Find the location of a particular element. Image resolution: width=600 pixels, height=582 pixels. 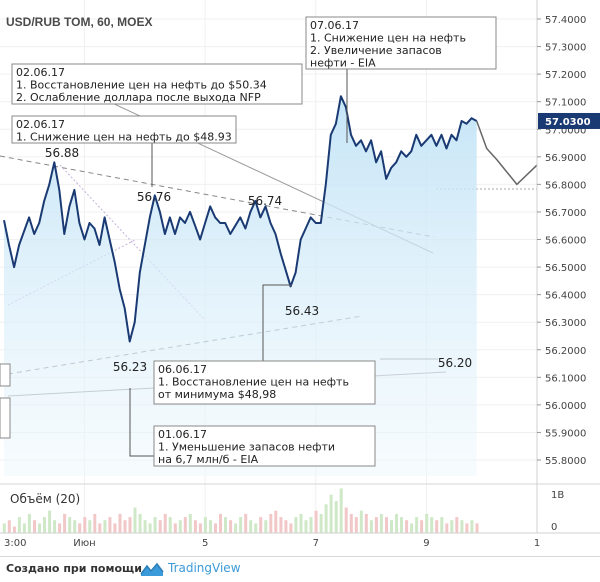

volume-axis-label: 1B is located at coordinates (557, 495).